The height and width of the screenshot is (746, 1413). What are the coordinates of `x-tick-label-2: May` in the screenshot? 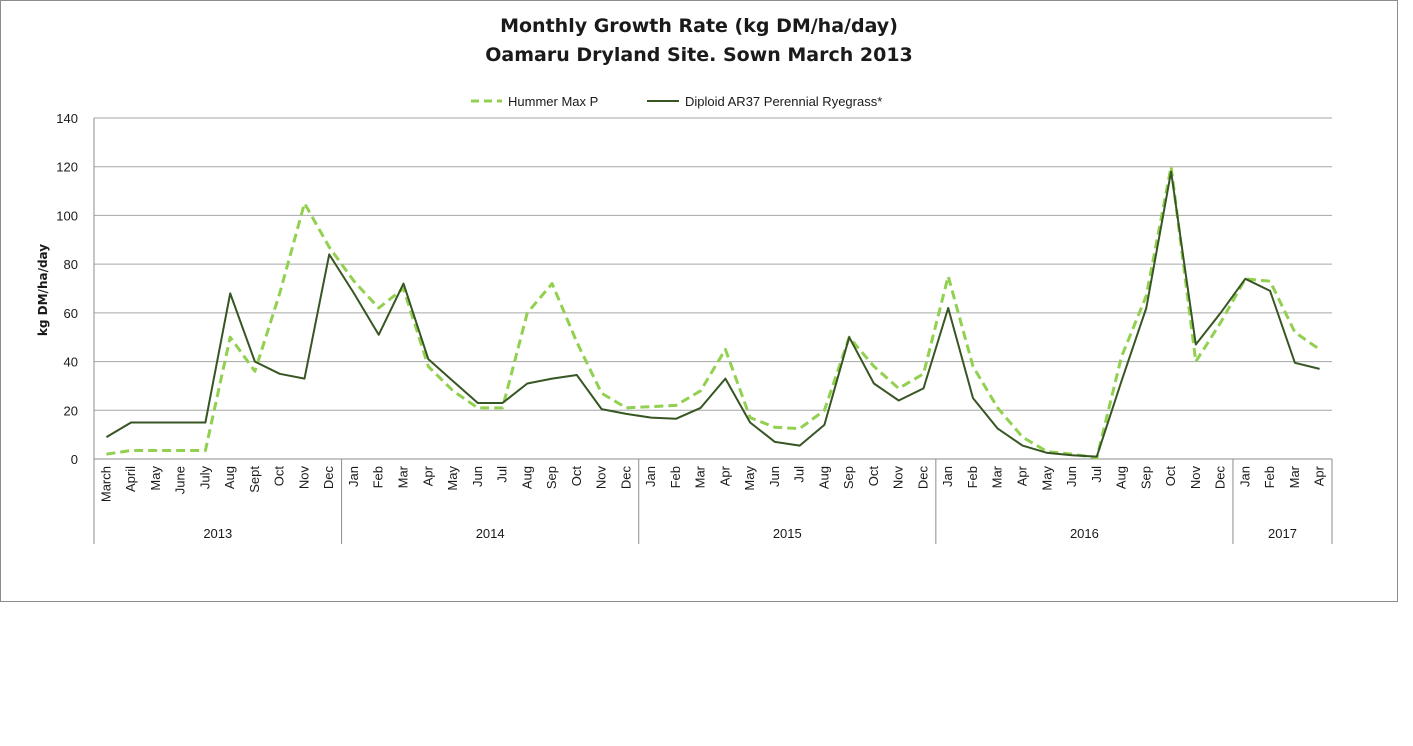 It's located at (155, 478).